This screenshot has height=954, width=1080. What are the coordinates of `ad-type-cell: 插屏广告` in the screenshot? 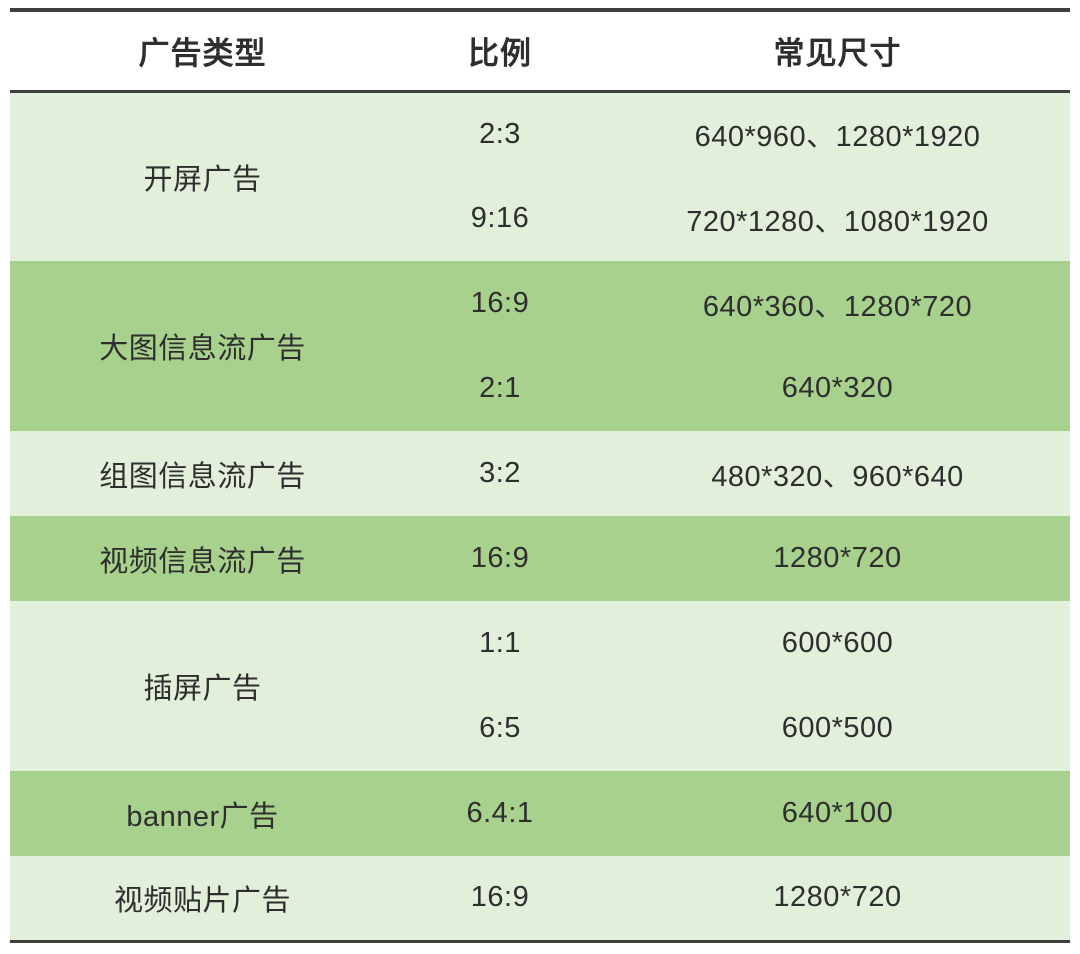 It's located at (202, 686).